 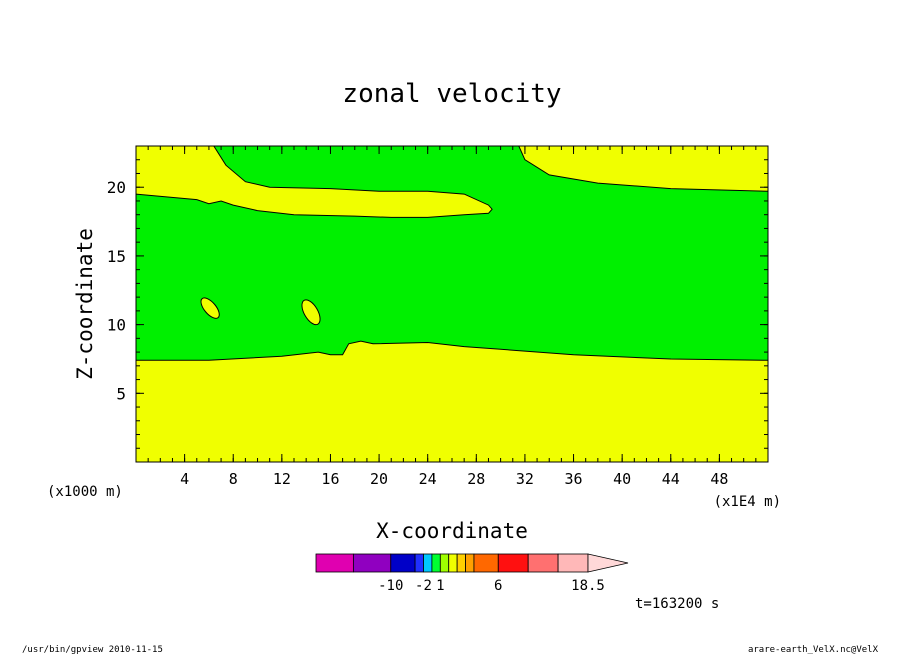 What do you see at coordinates (719, 479) in the screenshot?
I see `x-tick-label: 48` at bounding box center [719, 479].